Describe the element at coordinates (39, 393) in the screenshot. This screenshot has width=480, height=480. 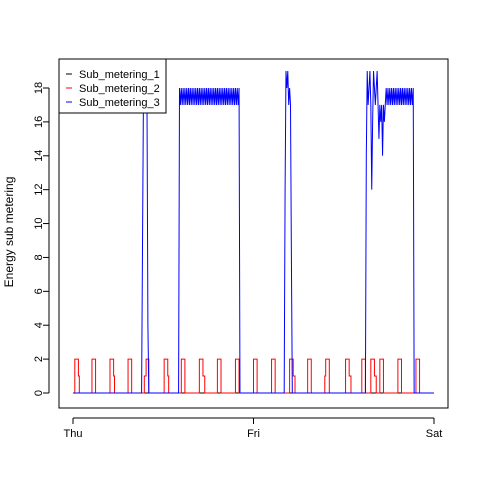
I see `y-tick-label: 0` at that location.